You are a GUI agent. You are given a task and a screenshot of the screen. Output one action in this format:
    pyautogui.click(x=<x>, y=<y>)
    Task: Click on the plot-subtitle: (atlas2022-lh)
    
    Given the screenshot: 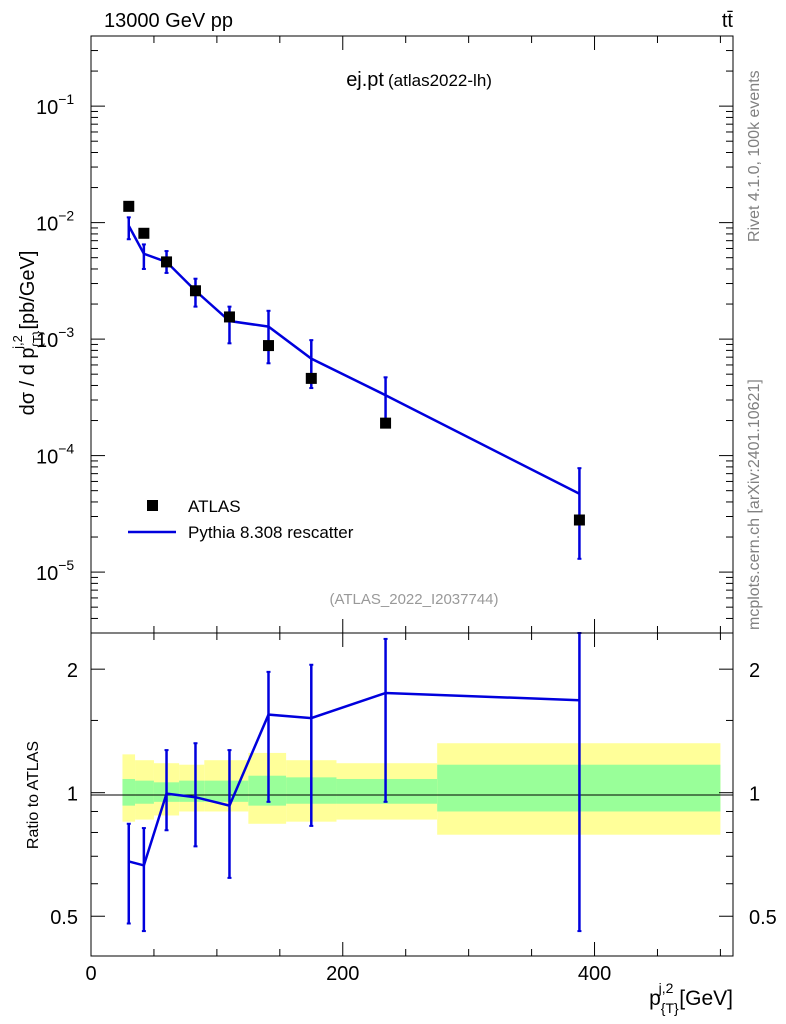 What is the action you would take?
    pyautogui.click(x=440, y=80)
    